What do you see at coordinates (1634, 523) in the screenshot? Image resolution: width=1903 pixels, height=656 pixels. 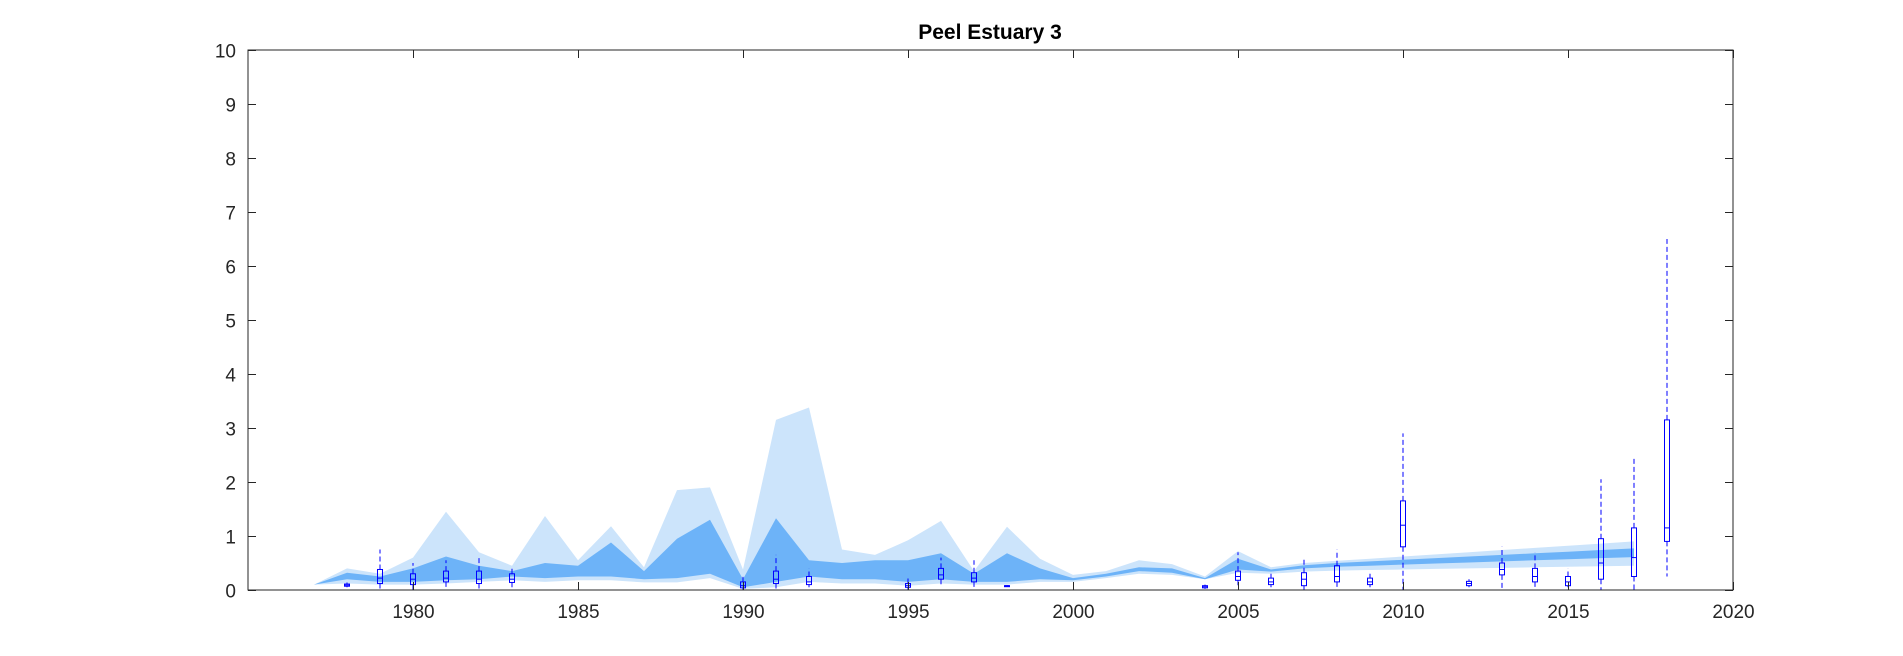 I see `boxplot-2017` at bounding box center [1634, 523].